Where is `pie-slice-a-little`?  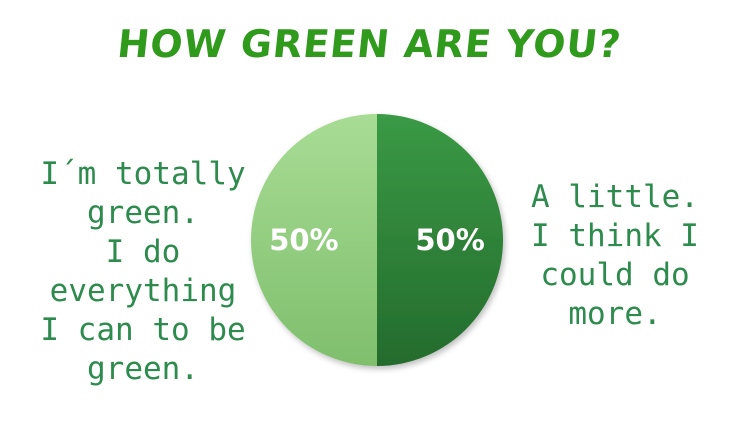
pie-slice-a-little is located at coordinates (440, 240).